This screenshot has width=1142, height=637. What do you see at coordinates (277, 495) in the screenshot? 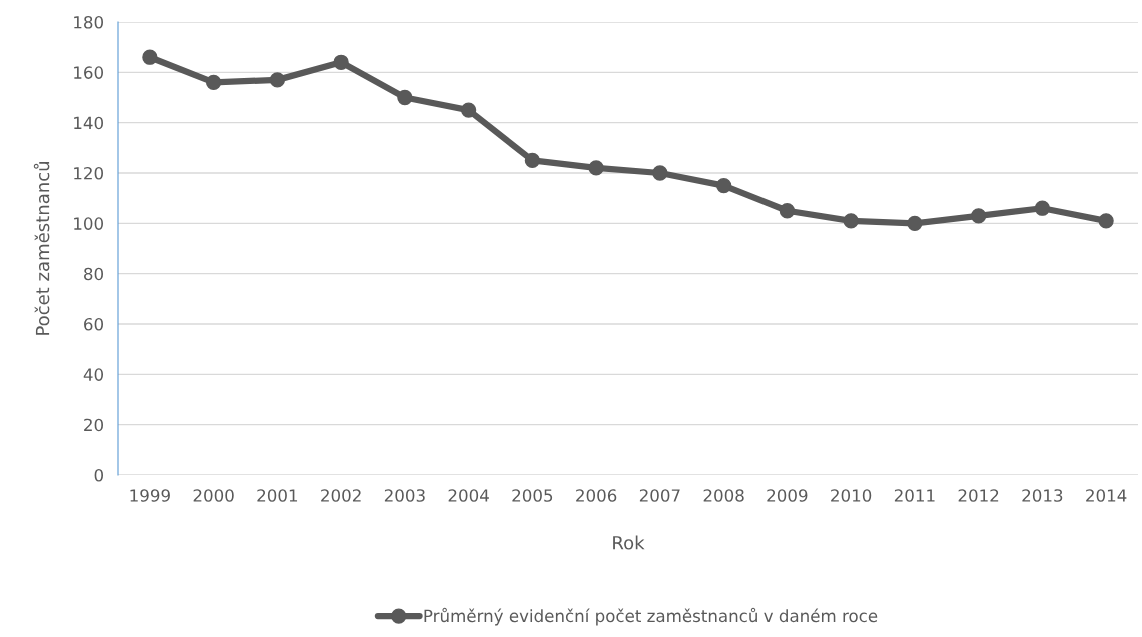
I see `x-tick-label: 2001` at bounding box center [277, 495].